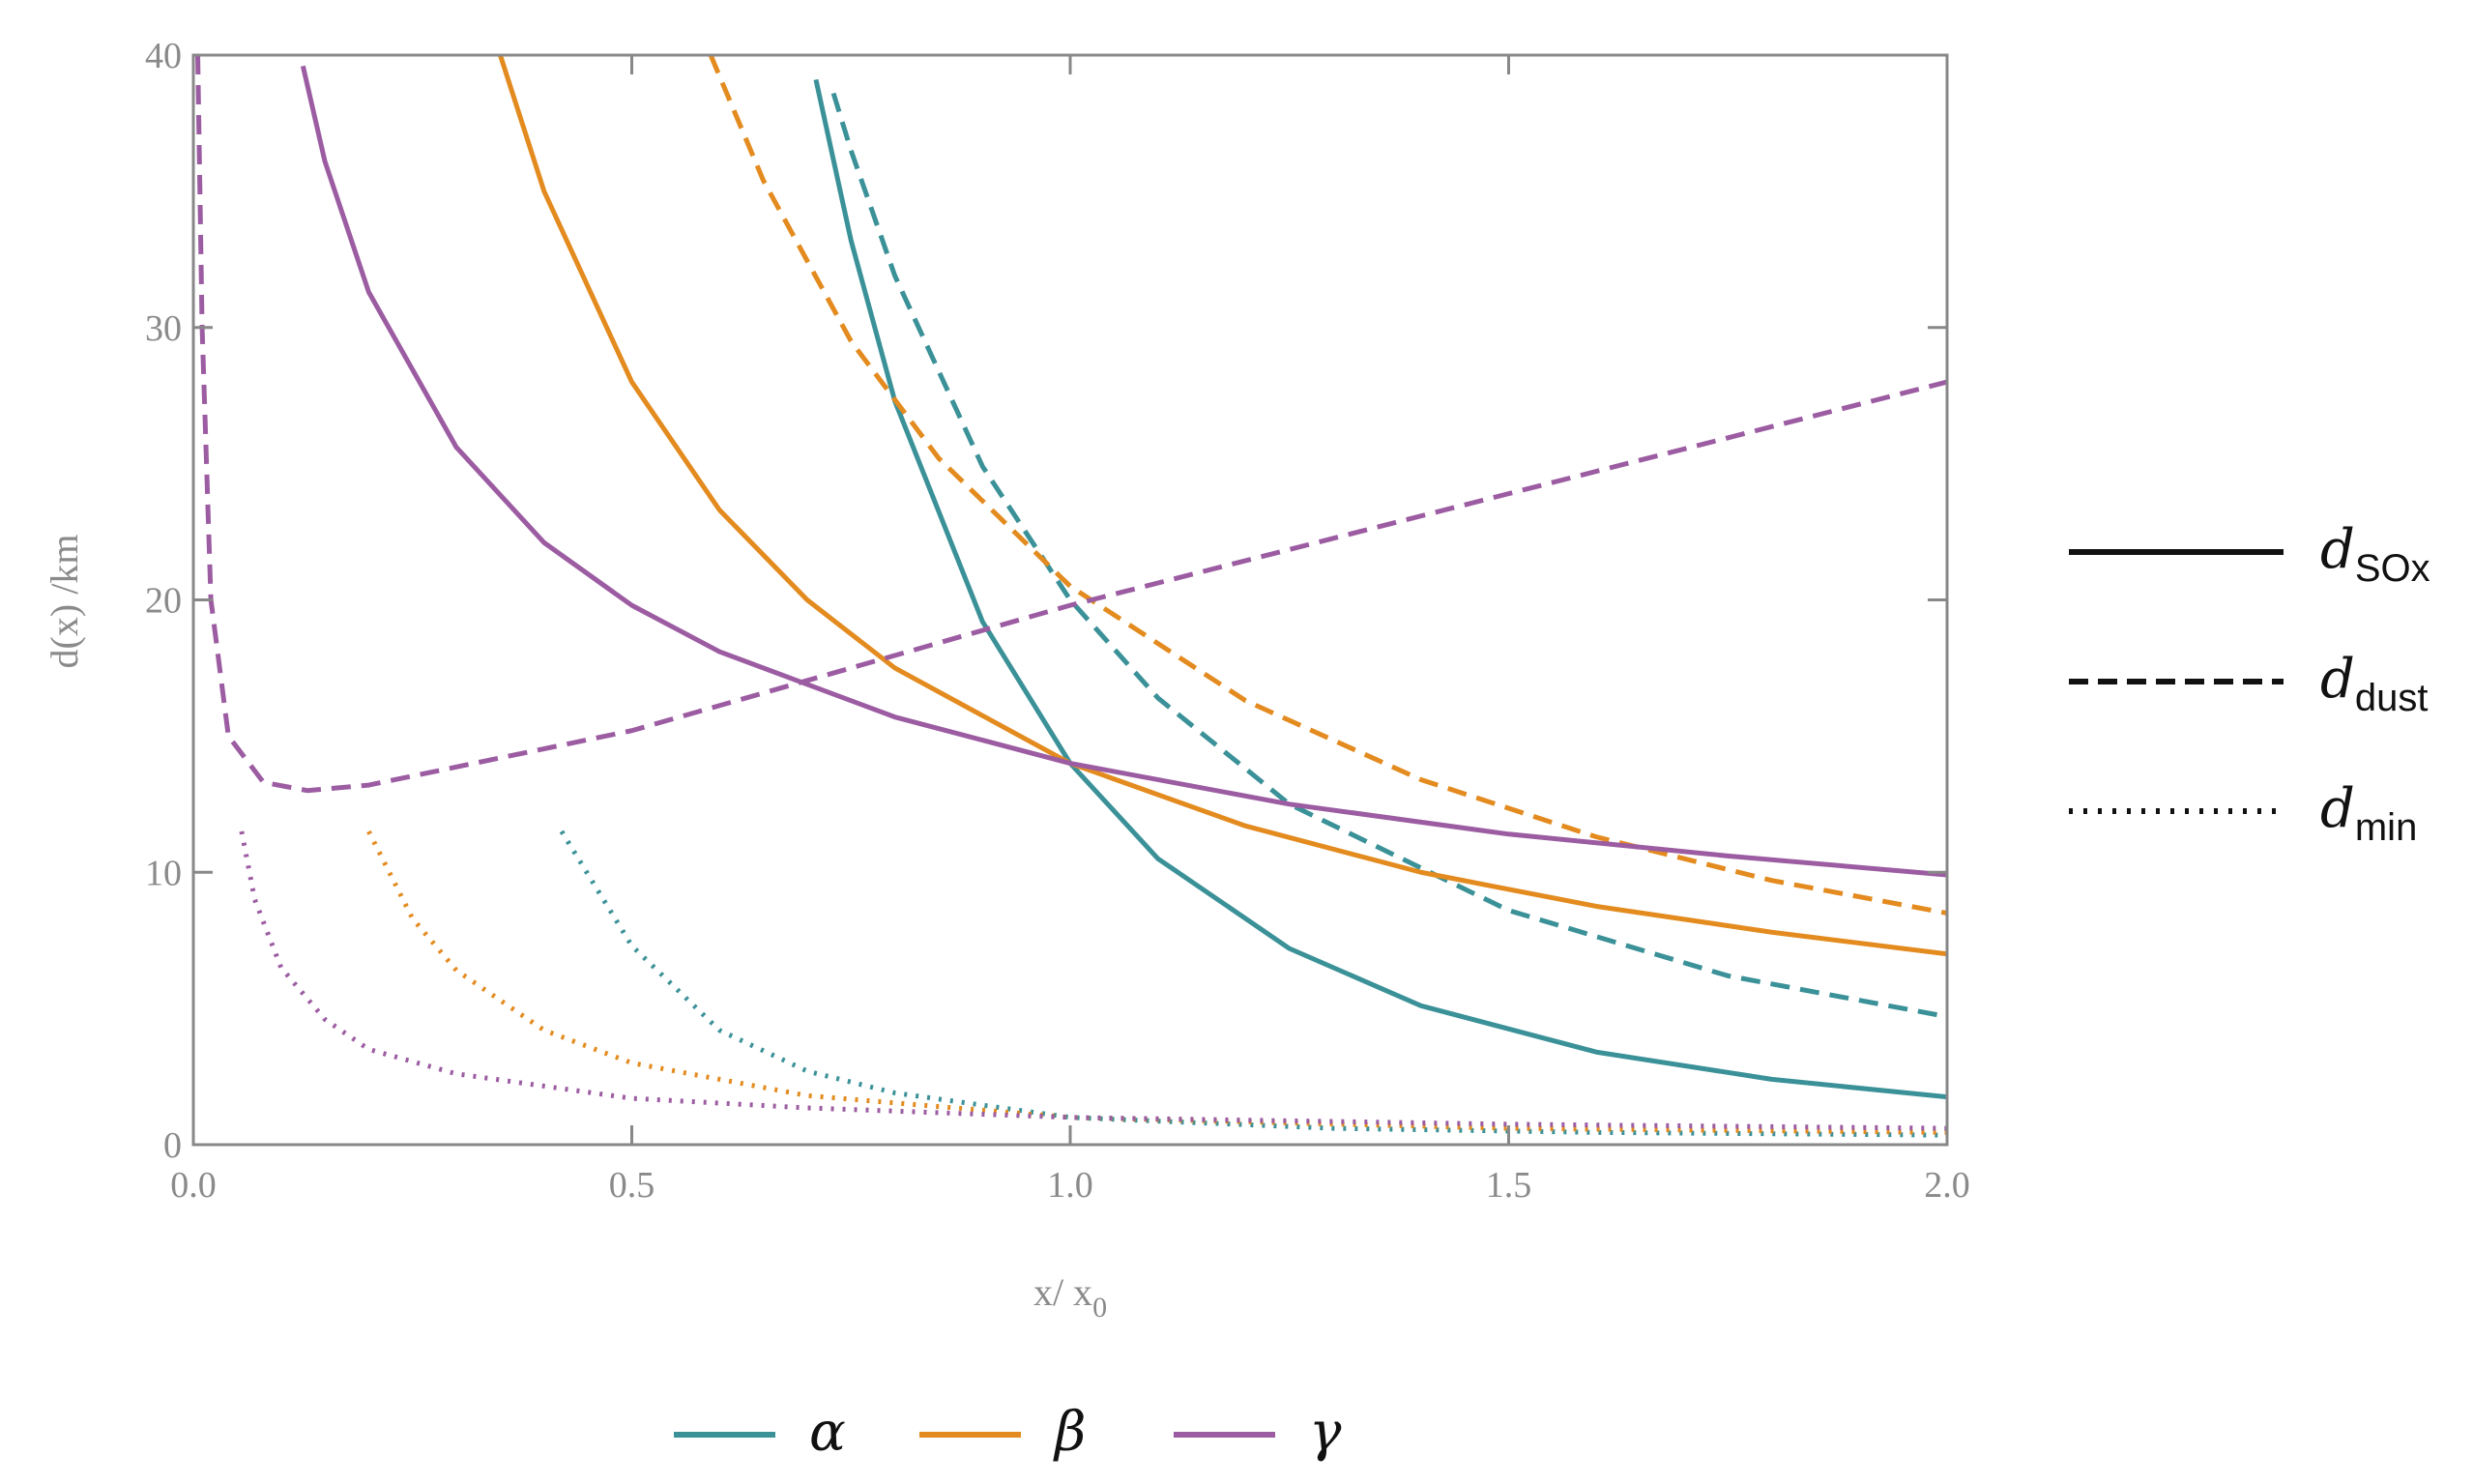 The height and width of the screenshot is (1484, 2473). Describe the element at coordinates (632, 1186) in the screenshot. I see `x-tick-label: 0.5` at that location.